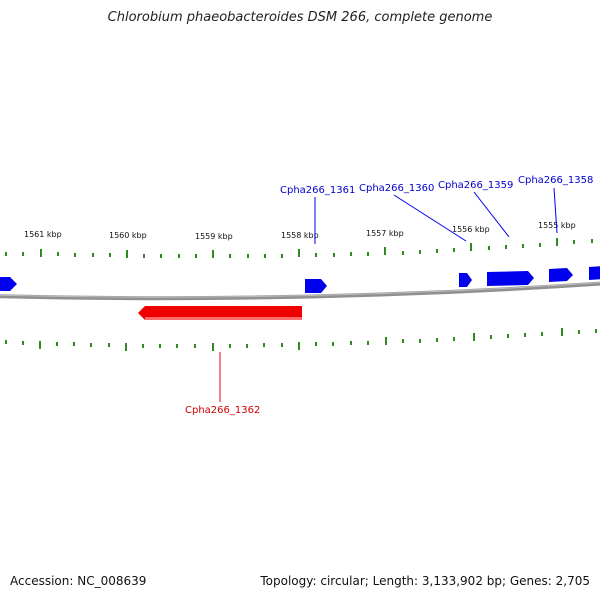  Describe the element at coordinates (475, 185) in the screenshot. I see `gene-label-cpha266-1359: Cpha266_1359` at that location.